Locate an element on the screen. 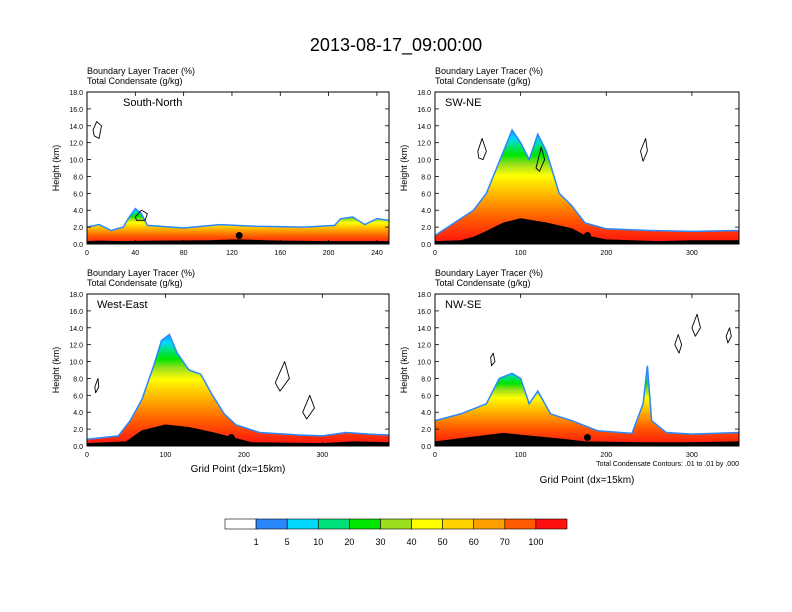 This screenshot has width=792, height=612. colorbar-label: 1 is located at coordinates (256, 542).